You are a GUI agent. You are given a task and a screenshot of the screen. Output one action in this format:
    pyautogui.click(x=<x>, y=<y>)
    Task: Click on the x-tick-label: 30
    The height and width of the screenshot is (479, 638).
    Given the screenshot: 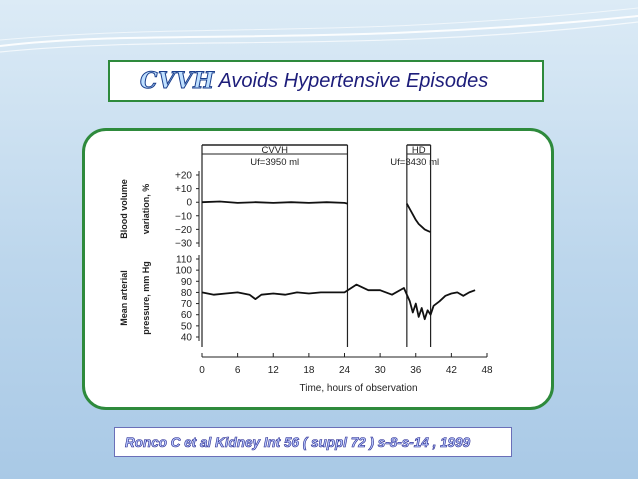 What is the action you would take?
    pyautogui.click(x=381, y=370)
    